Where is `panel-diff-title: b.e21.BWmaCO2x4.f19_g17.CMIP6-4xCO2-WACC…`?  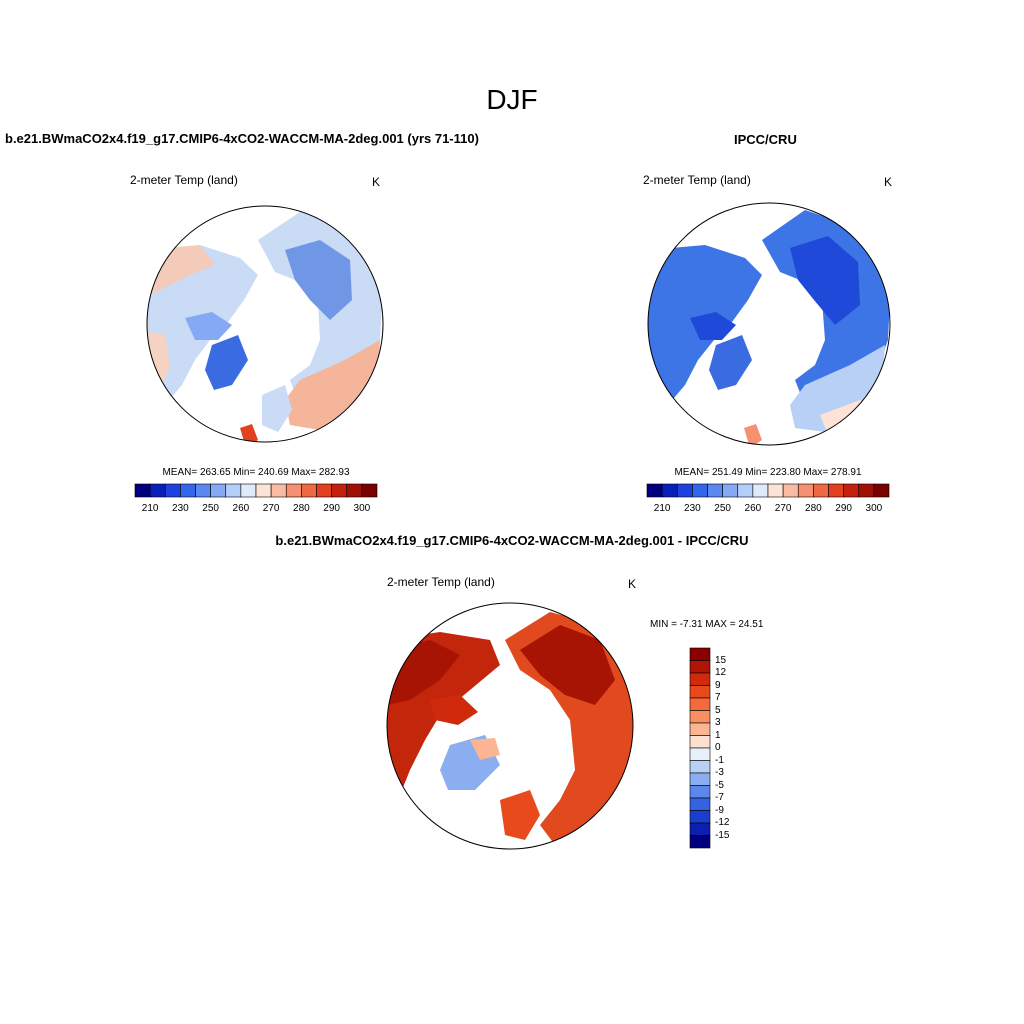 panel-diff-title: b.e21.BWmaCO2x4.f19_g17.CMIP6-4xCO2-WACC… is located at coordinates (512, 540).